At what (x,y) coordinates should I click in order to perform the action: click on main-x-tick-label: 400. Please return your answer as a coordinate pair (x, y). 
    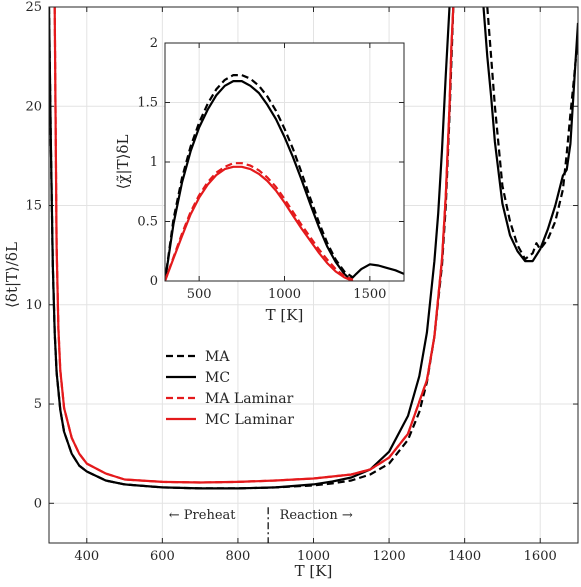
    Looking at the image, I should click on (86, 556).